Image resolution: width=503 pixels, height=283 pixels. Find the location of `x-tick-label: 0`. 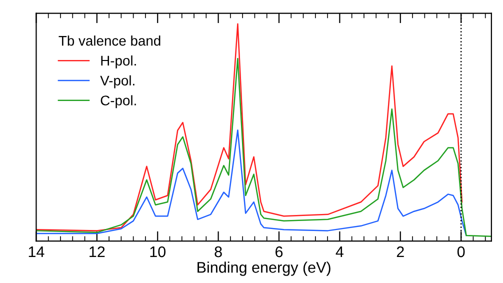

x-tick-label: 0 is located at coordinates (461, 252).